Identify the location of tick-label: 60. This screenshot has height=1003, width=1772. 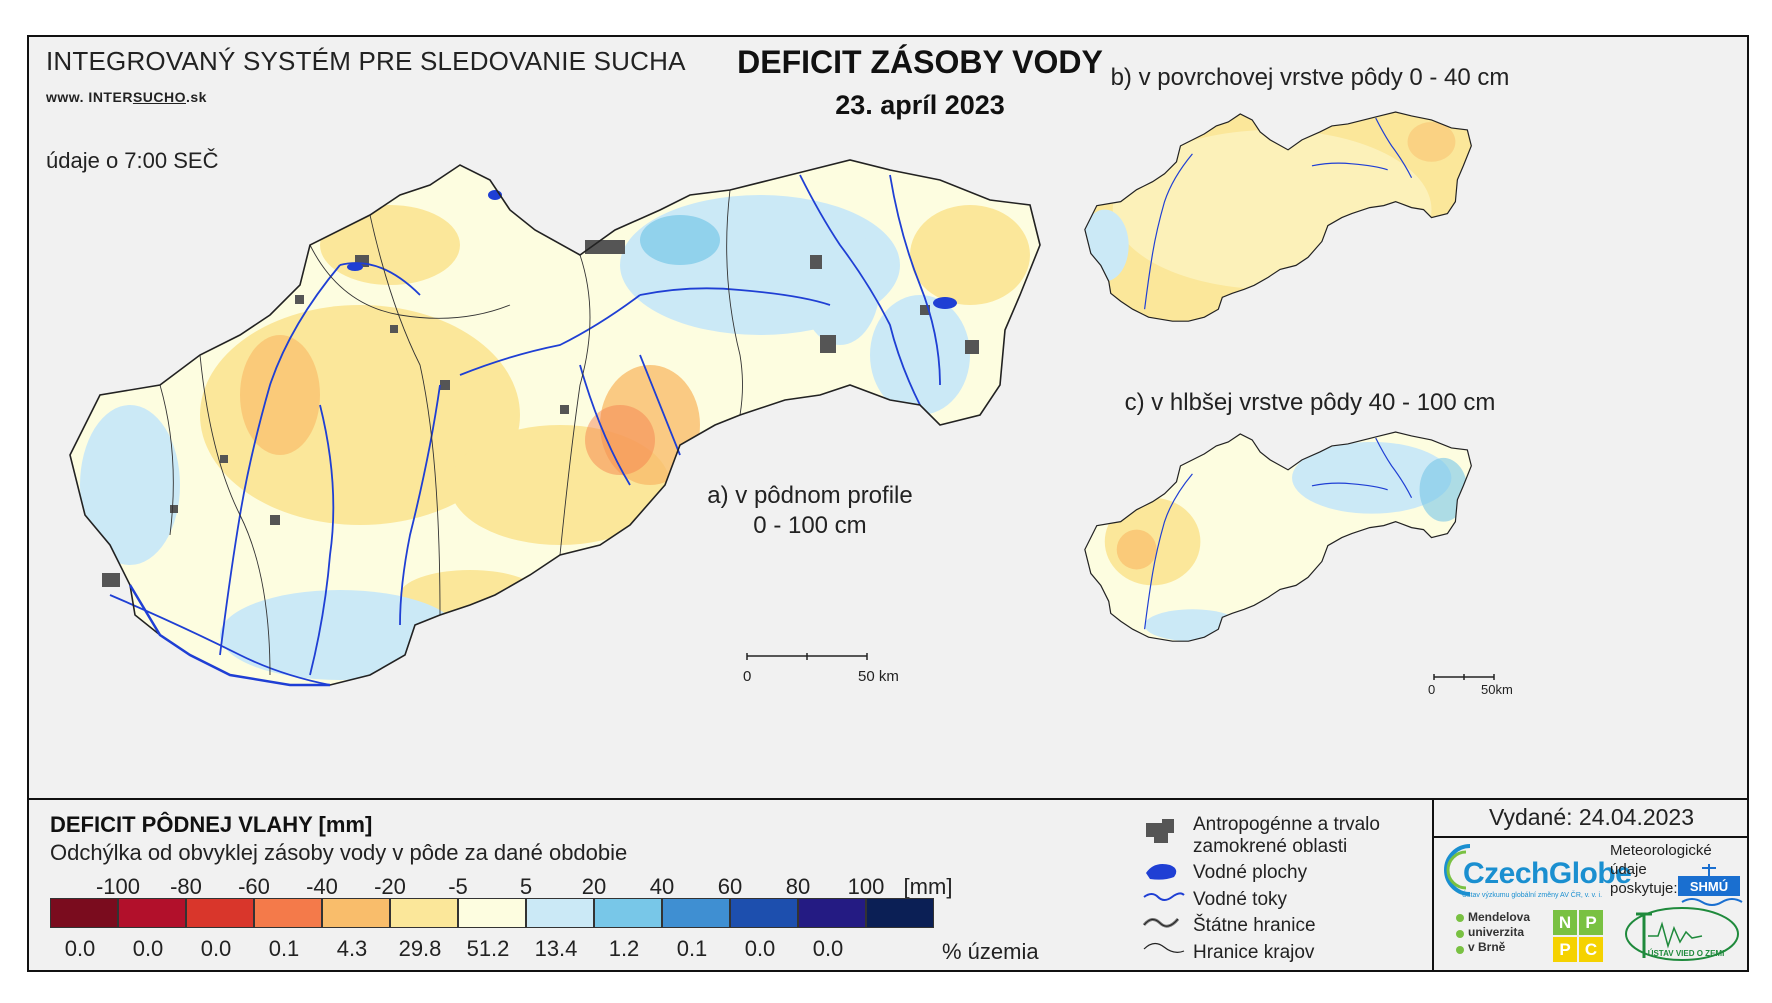
(730, 886).